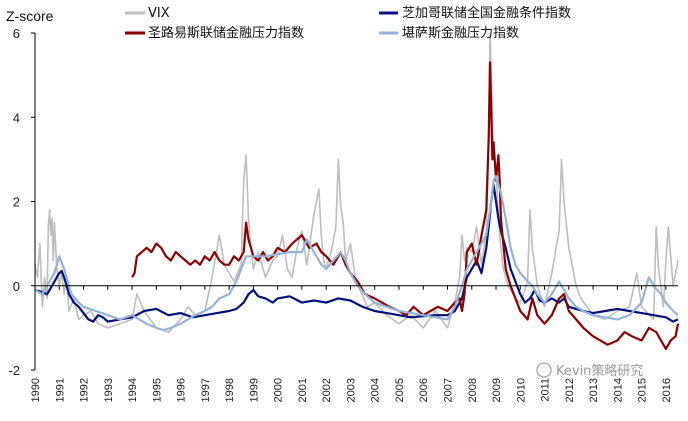  What do you see at coordinates (157, 390) in the screenshot?
I see `x-tick-label: 1995` at bounding box center [157, 390].